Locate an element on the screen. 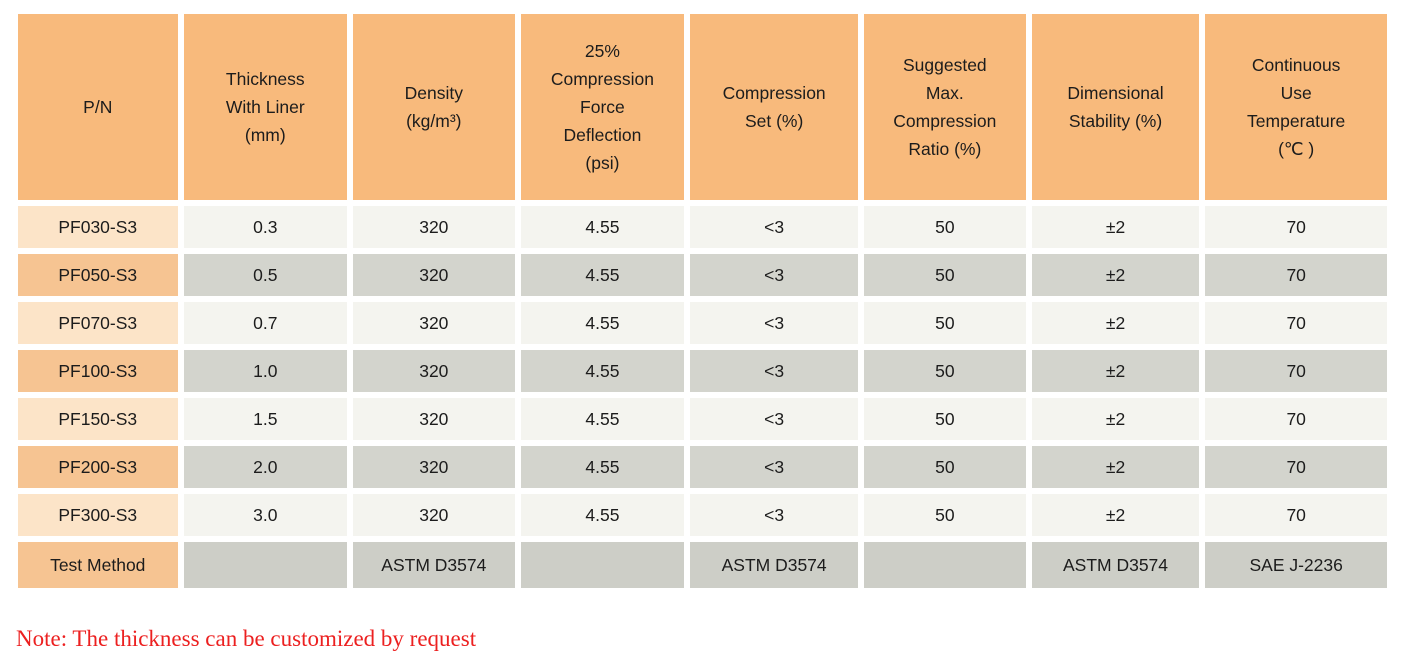 The image size is (1405, 665). value-cell-thickness: 3.0 is located at coordinates (265, 515).